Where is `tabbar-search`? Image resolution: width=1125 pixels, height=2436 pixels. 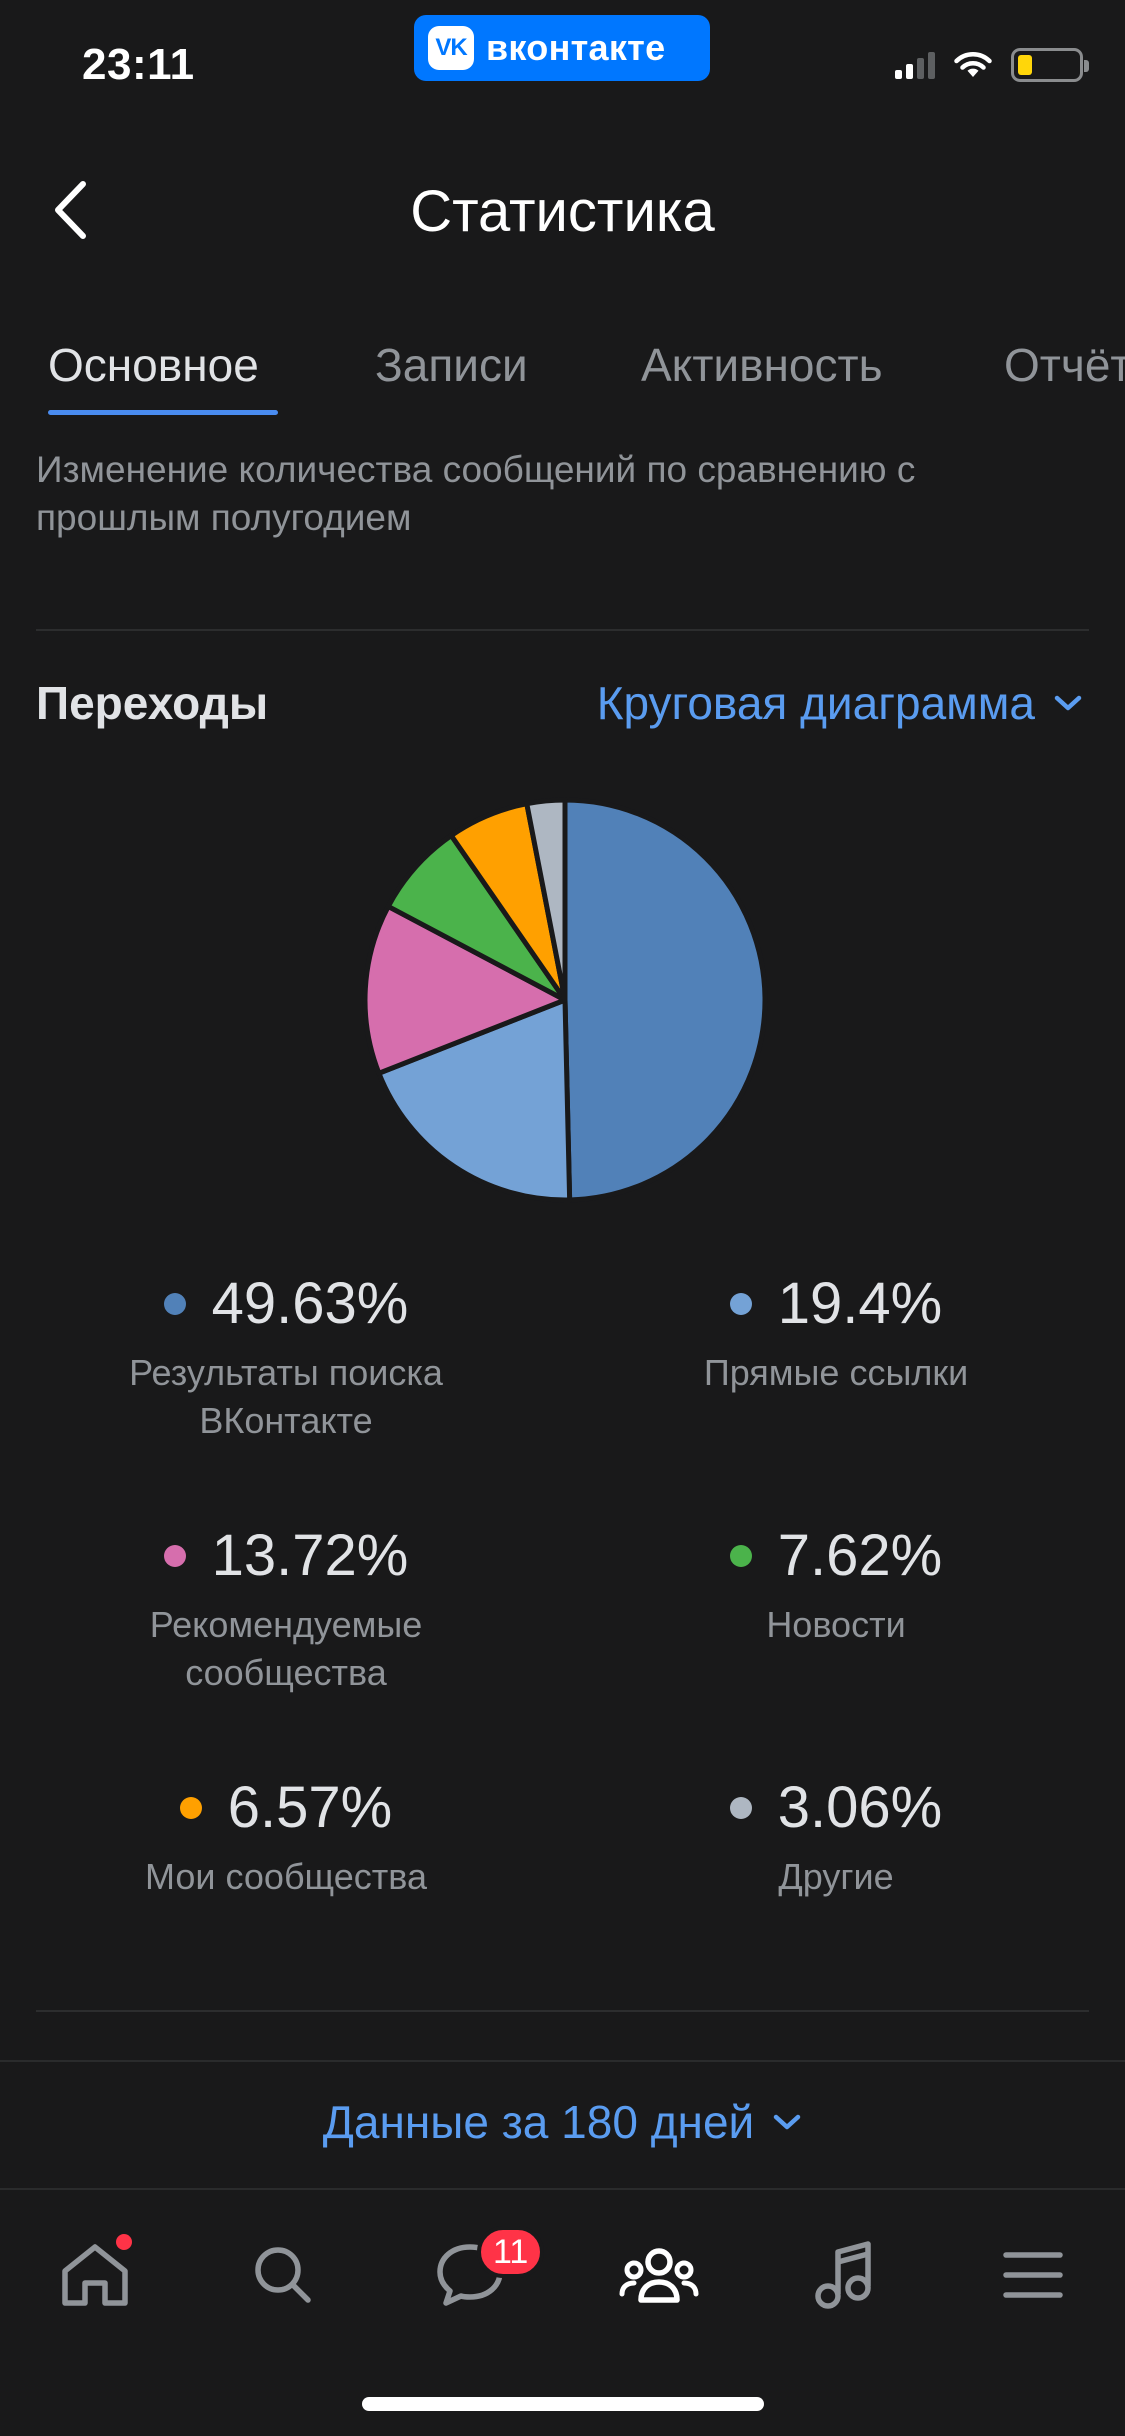
tabbar-search is located at coordinates (283, 2275).